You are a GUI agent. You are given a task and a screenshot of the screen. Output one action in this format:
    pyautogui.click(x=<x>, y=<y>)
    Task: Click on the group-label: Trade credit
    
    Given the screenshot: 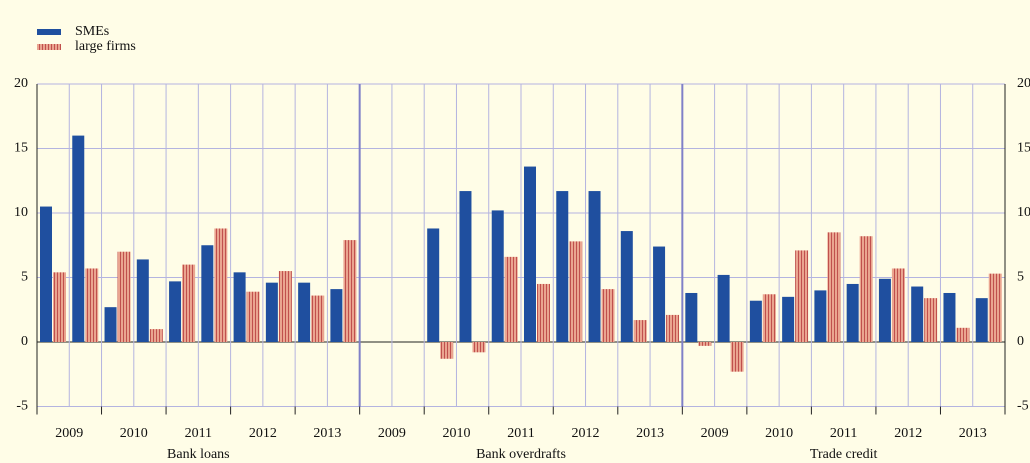 What is the action you would take?
    pyautogui.click(x=844, y=454)
    